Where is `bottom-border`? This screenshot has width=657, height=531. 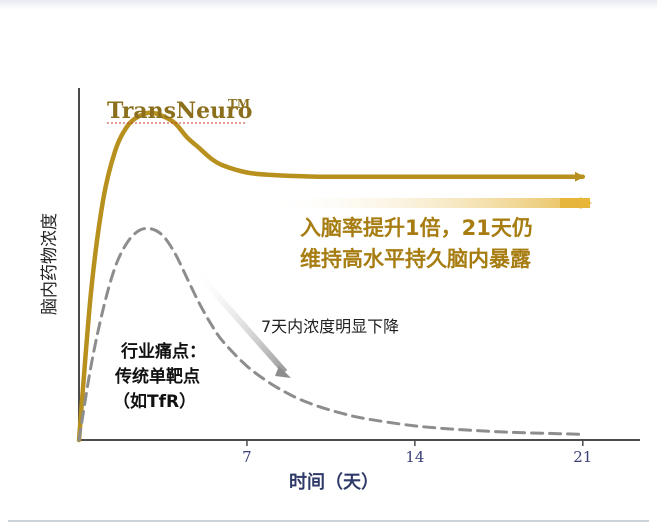 bottom-border is located at coordinates (328, 521).